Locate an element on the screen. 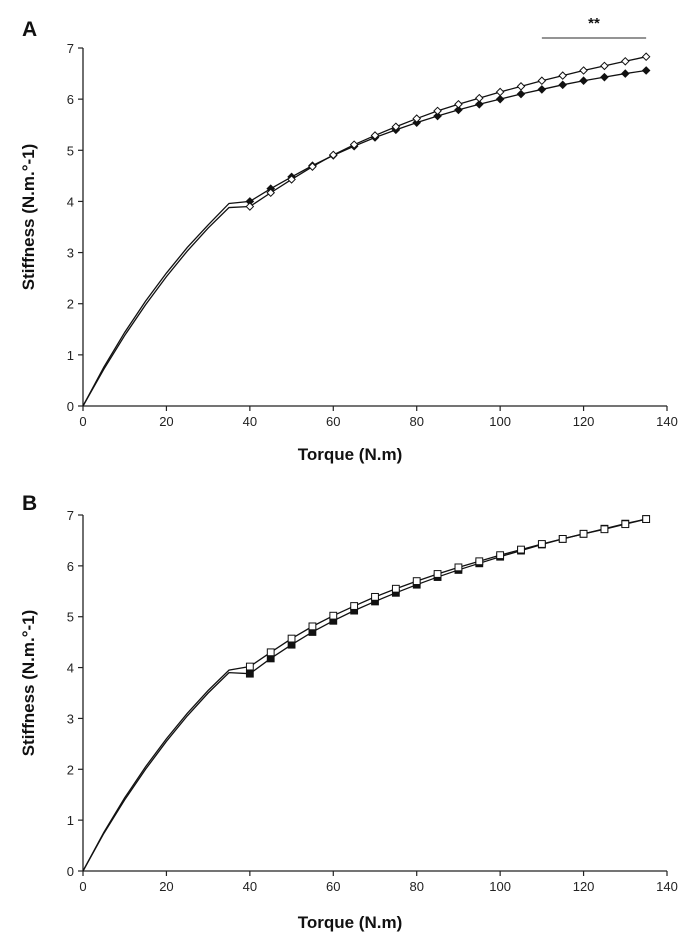 Image resolution: width=680 pixels, height=932 pixels. panel-label: B is located at coordinates (29, 503).